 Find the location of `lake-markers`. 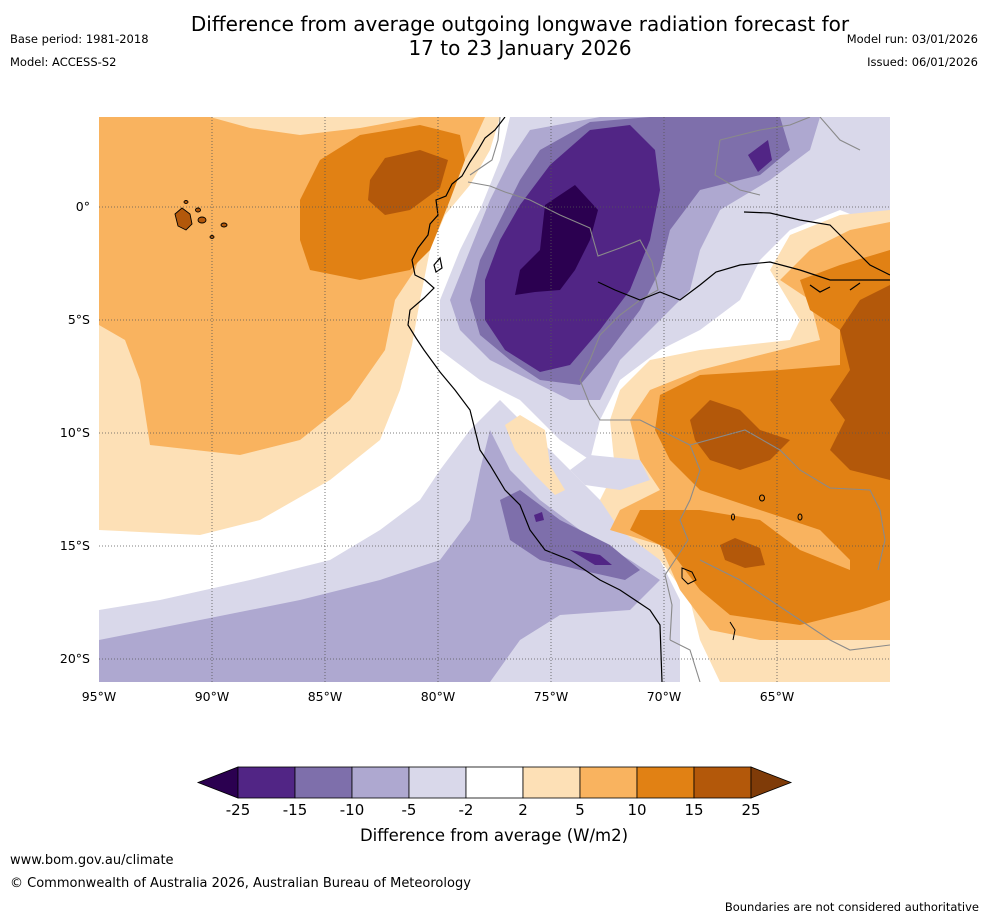

lake-markers is located at coordinates (766, 567).